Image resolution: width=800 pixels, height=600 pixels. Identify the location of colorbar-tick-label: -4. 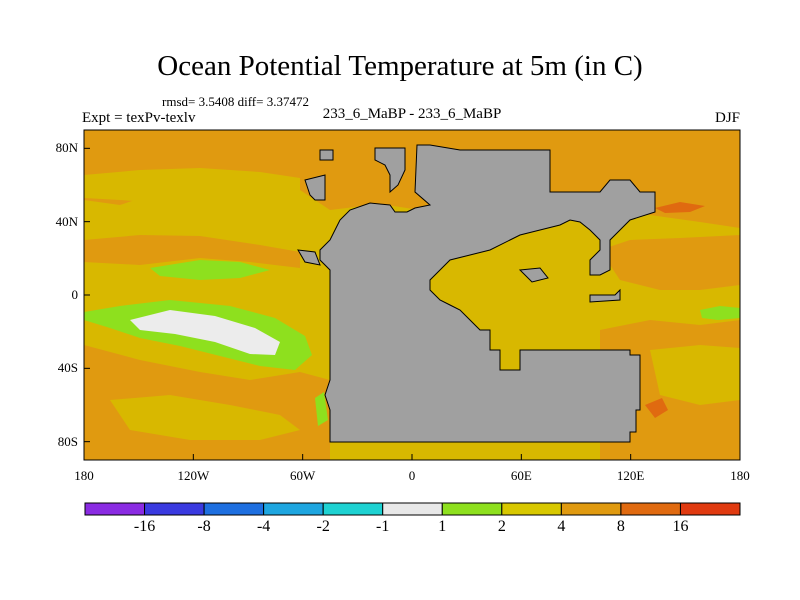
(263, 526).